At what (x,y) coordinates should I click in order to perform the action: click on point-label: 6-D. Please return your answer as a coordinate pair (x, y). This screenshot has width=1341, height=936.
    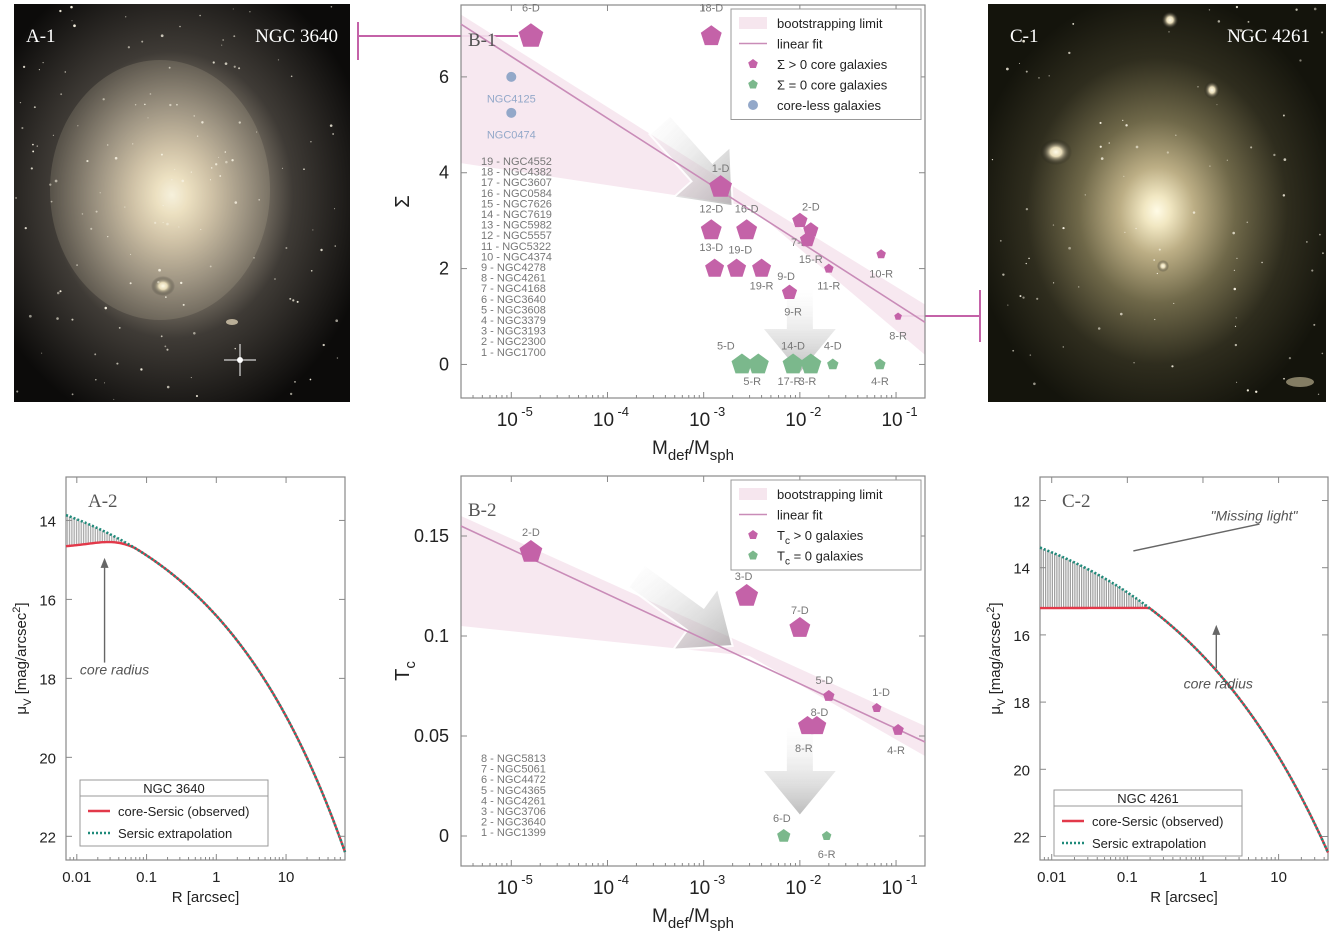
    Looking at the image, I should click on (531, 8).